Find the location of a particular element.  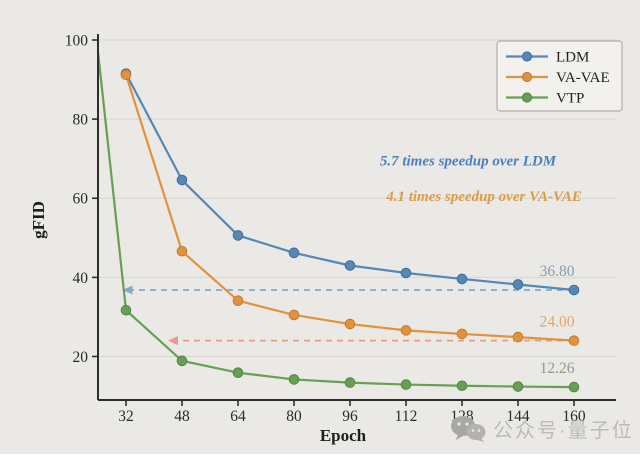

x-tick-label-160: 160 is located at coordinates (574, 416).